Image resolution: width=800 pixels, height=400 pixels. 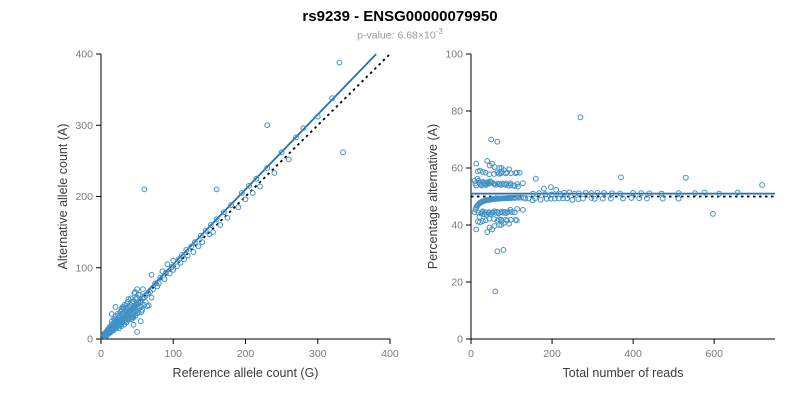 What do you see at coordinates (471, 354) in the screenshot?
I see `x-tick-label: 0` at bounding box center [471, 354].